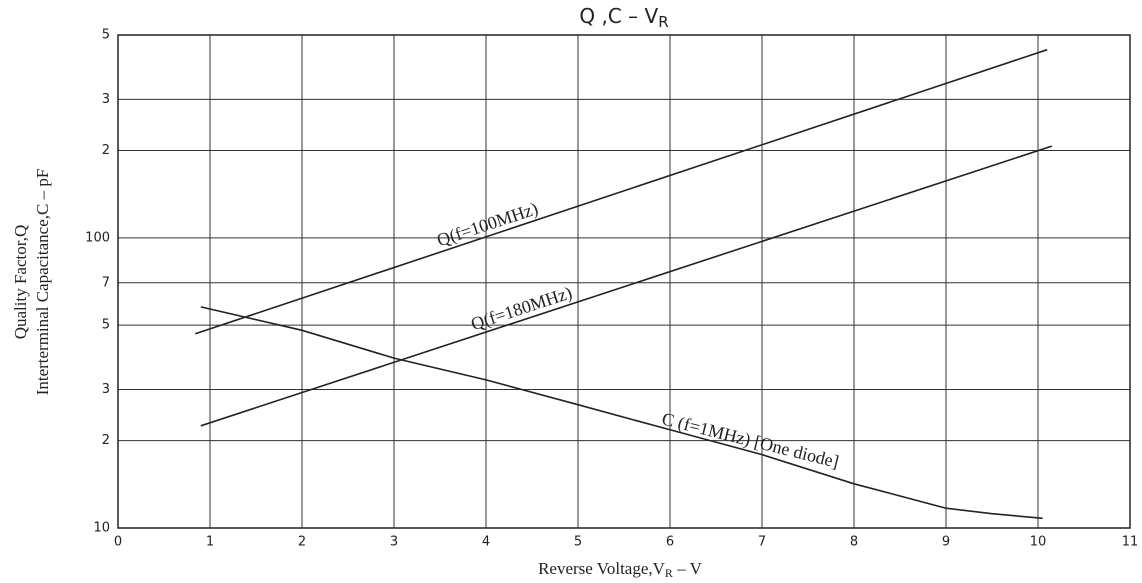  I want to click on x-label-sub: R, so click(669, 573).